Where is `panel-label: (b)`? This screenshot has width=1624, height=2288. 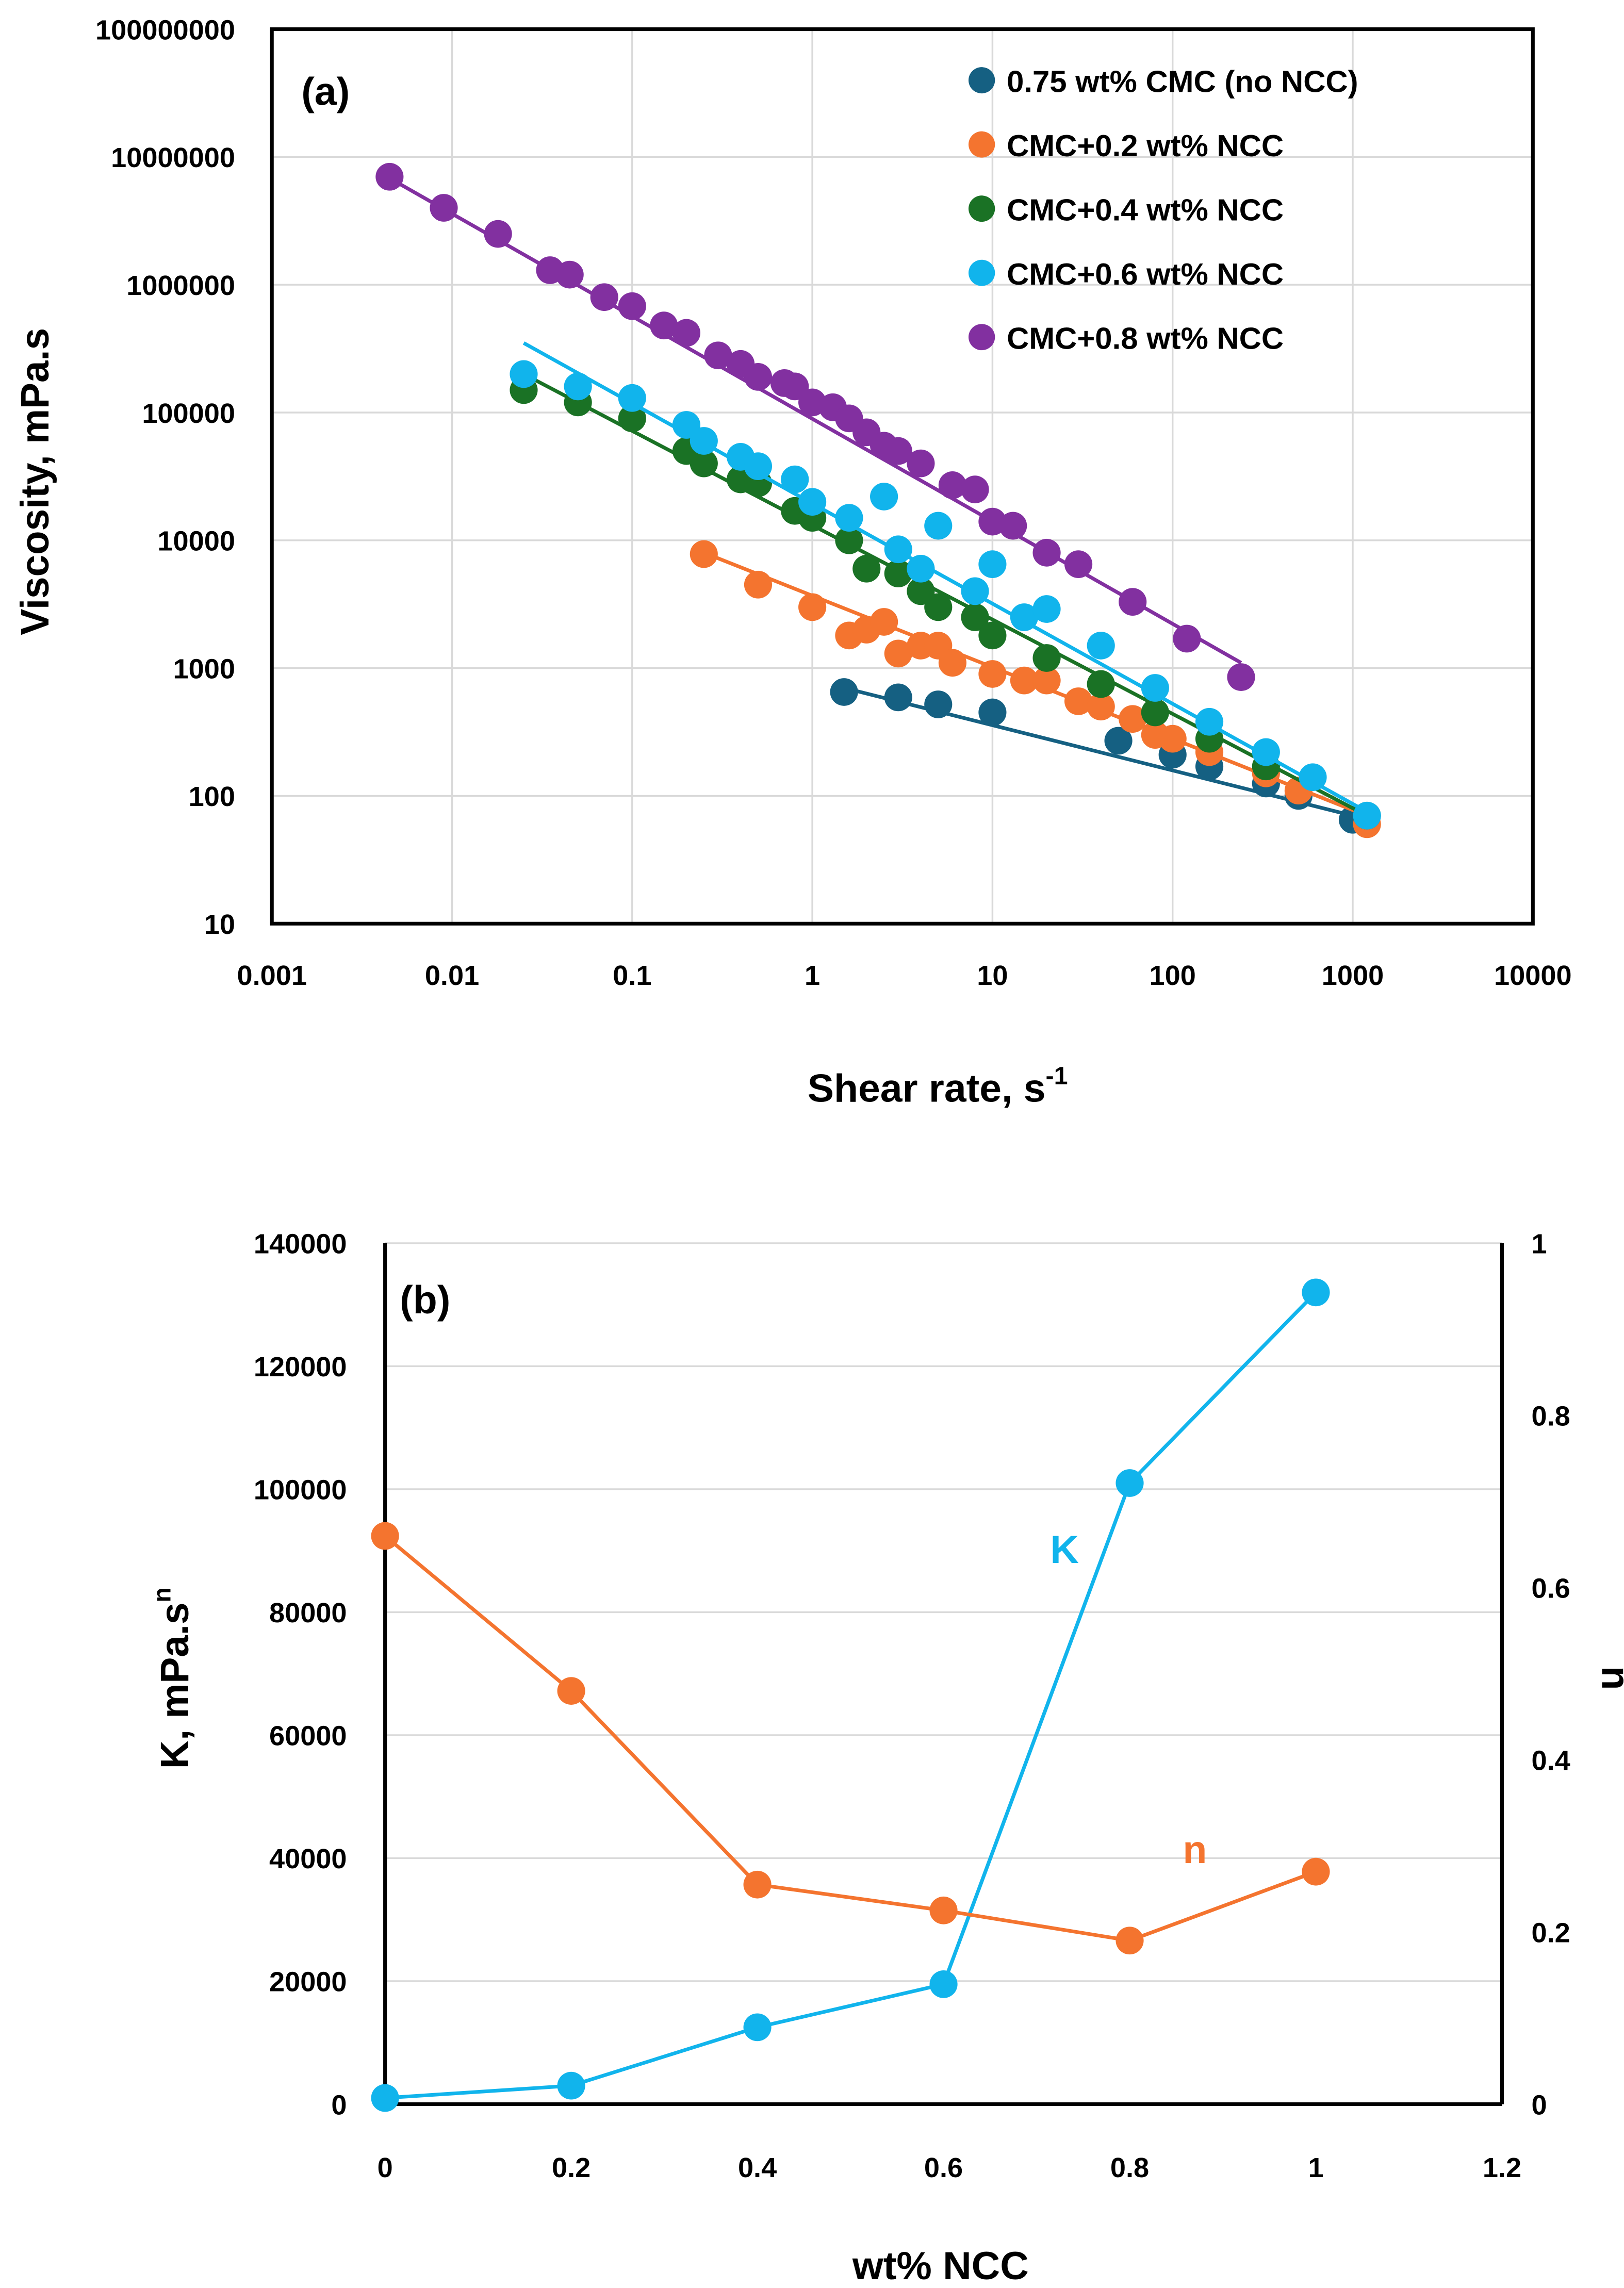 panel-label: (b) is located at coordinates (425, 1300).